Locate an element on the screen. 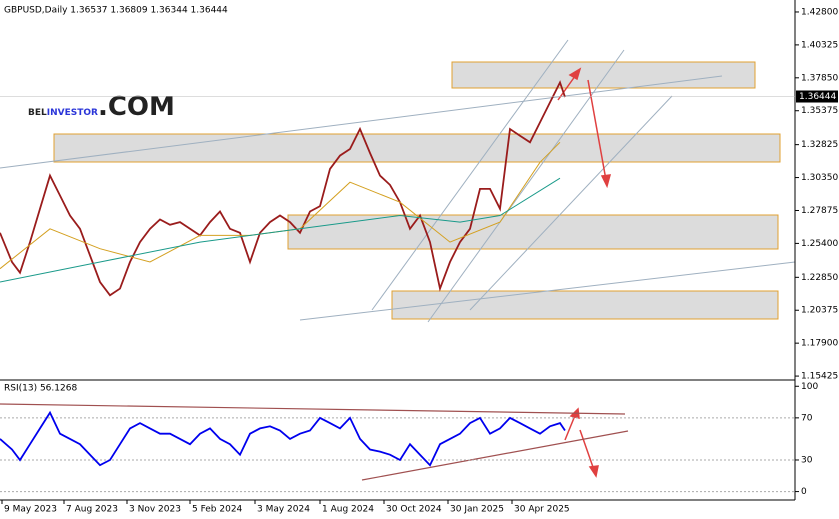 The image size is (839, 519). y-tick-label: 1.40325 is located at coordinates (819, 45).